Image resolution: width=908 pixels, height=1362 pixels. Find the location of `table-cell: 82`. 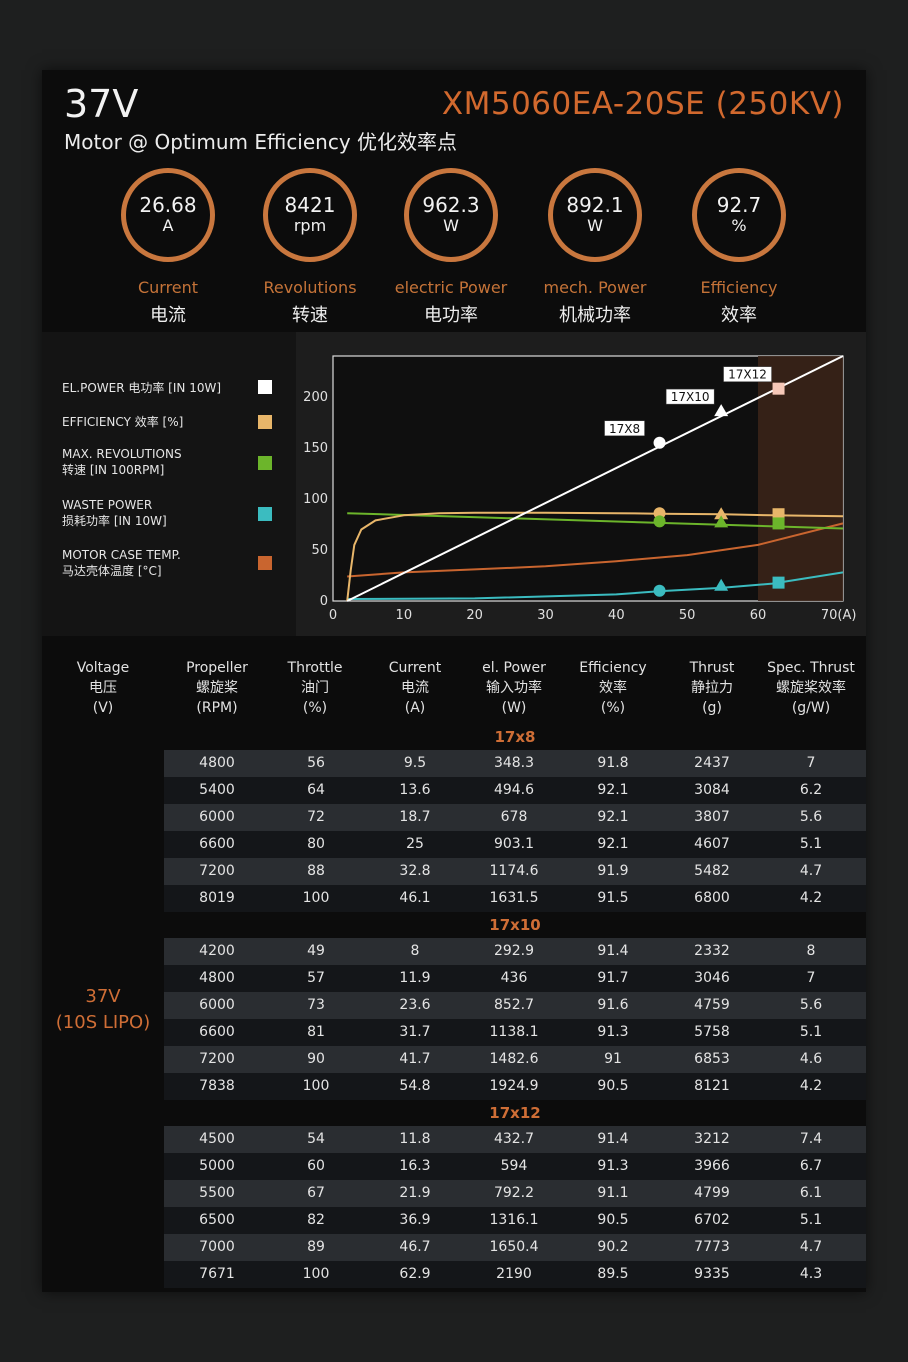

table-cell: 82 is located at coordinates (316, 1220).